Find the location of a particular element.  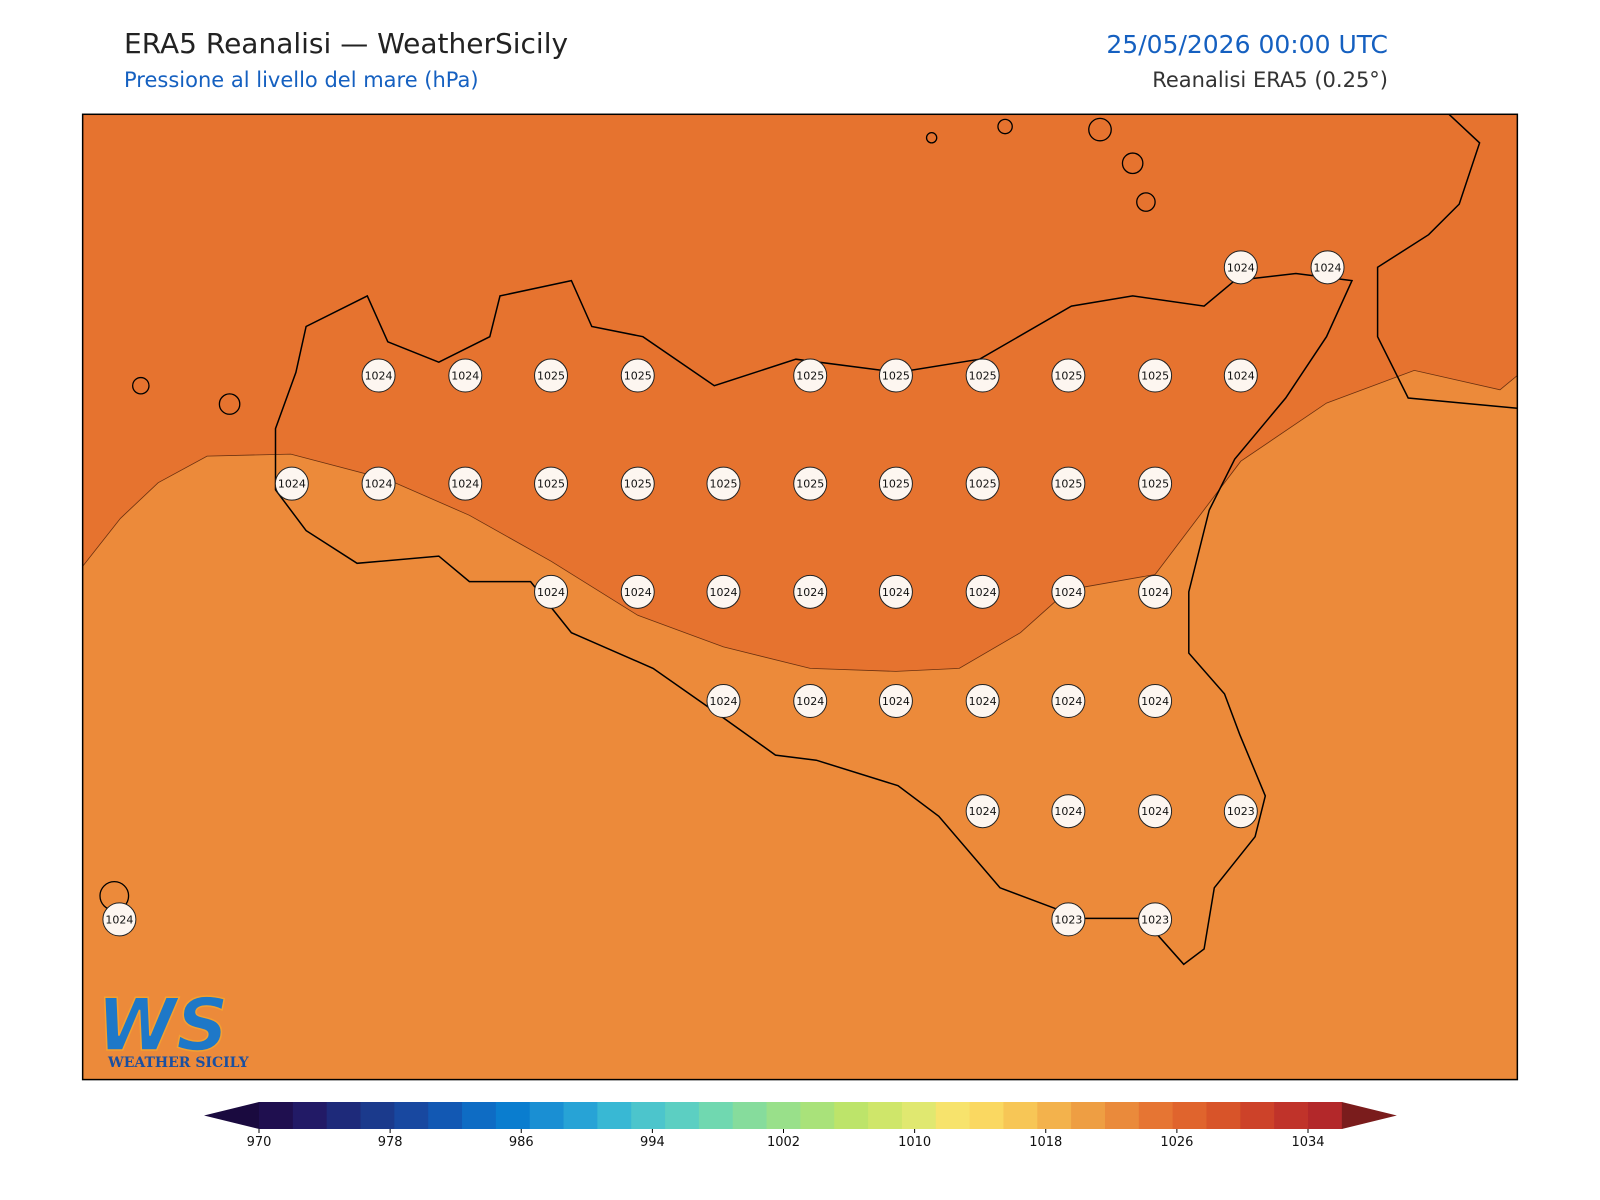

subtitle: Pressione al livello del mare (hPa) is located at coordinates (301, 80).